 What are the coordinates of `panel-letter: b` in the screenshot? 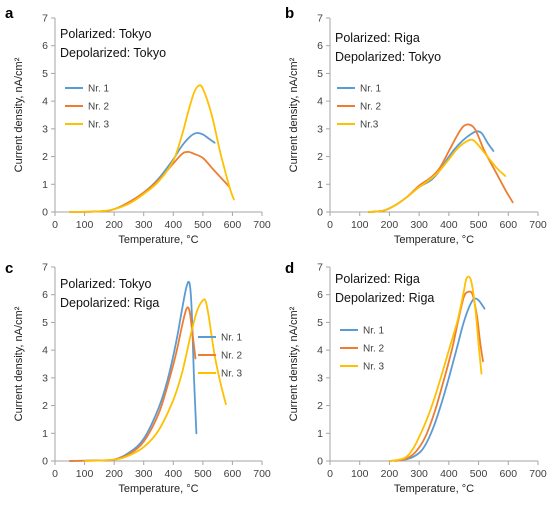 It's located at (289, 13).